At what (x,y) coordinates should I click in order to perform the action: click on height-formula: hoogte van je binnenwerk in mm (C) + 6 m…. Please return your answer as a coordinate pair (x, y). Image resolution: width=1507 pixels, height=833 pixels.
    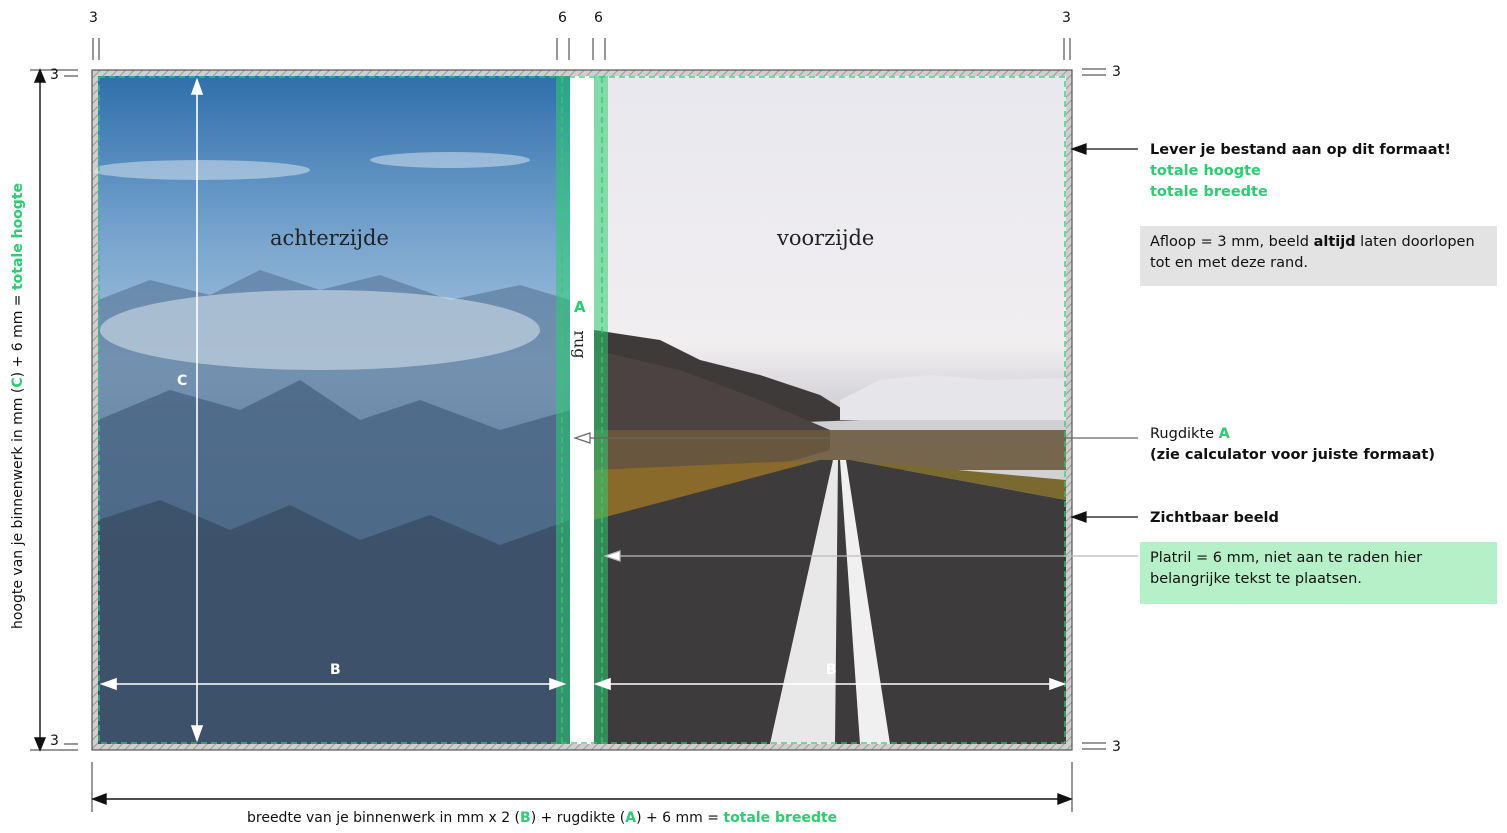
    Looking at the image, I should click on (18, 406).